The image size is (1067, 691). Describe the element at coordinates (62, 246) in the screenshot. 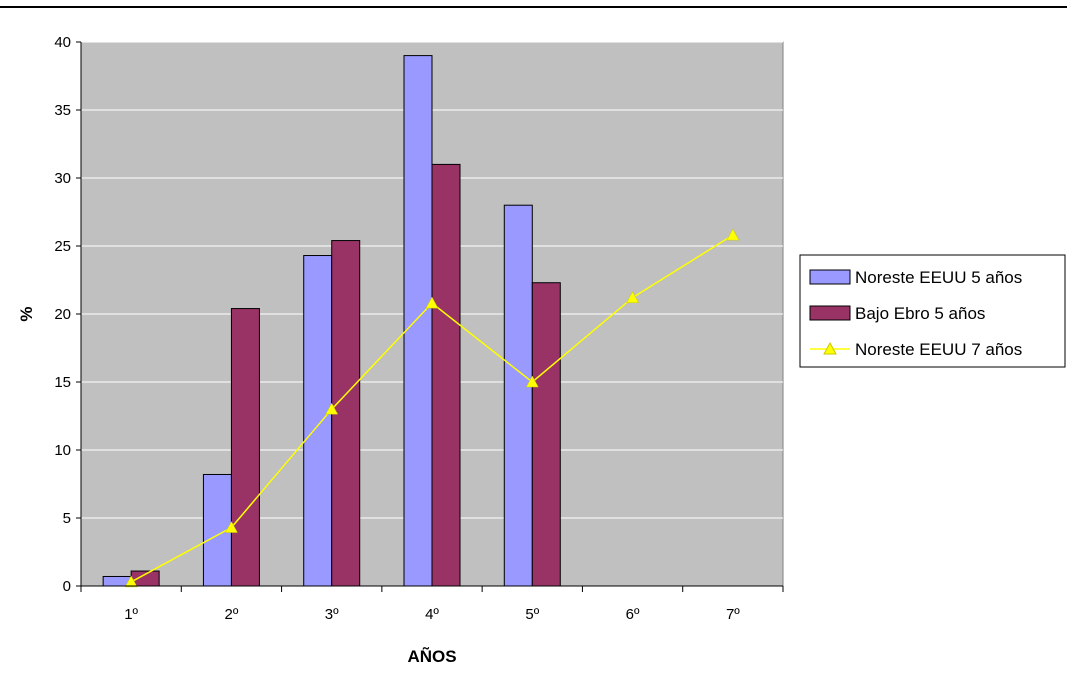

I see `y-tick-label: 25` at that location.